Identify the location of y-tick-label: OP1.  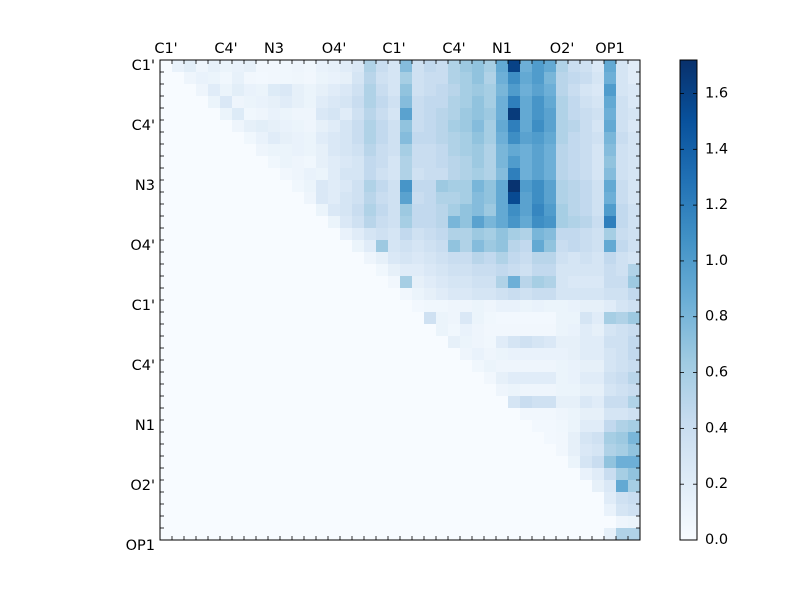
(140, 546).